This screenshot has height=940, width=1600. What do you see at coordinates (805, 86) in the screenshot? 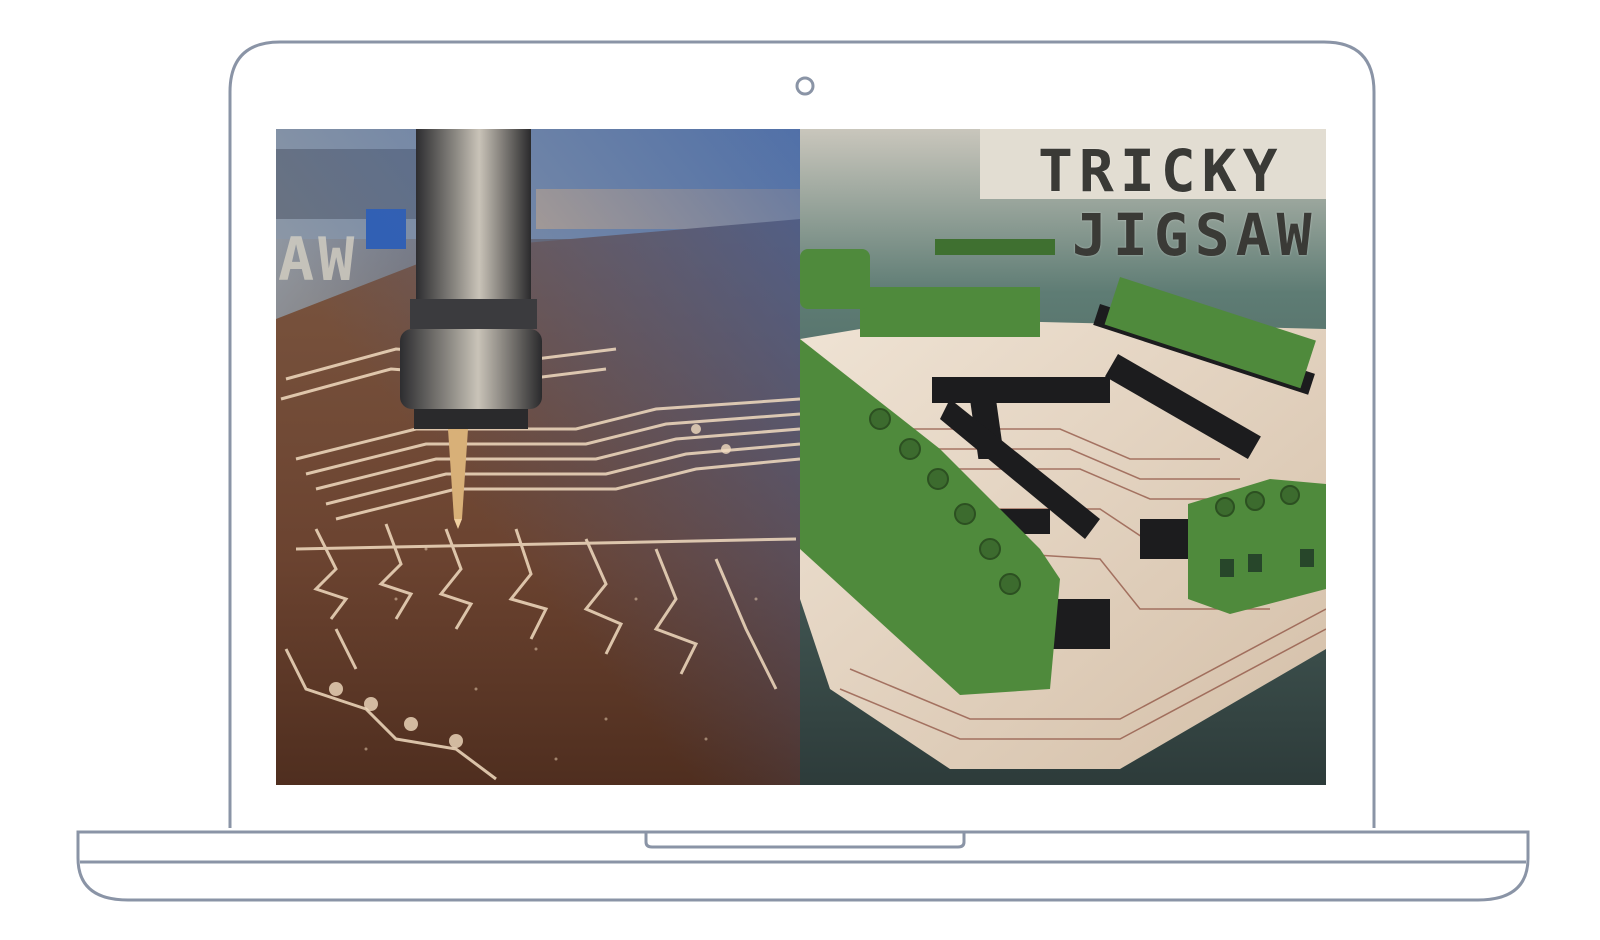
I see `camera-icon` at bounding box center [805, 86].